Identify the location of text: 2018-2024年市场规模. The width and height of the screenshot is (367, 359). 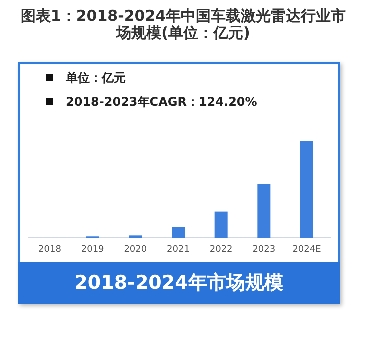
(179, 283).